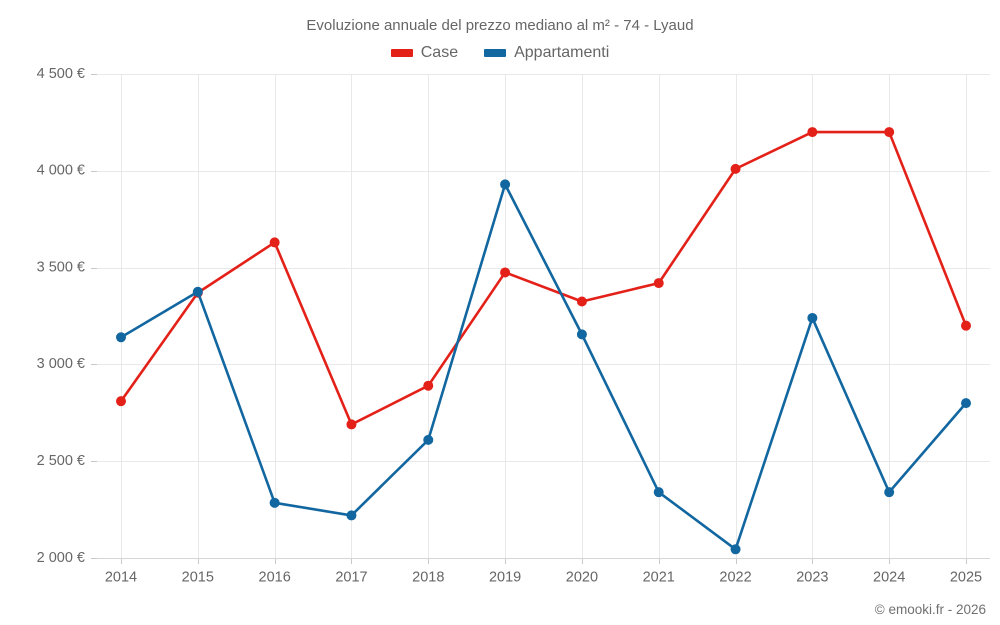 This screenshot has width=1000, height=625. Describe the element at coordinates (275, 578) in the screenshot. I see `x-tick-label: 2016` at that location.